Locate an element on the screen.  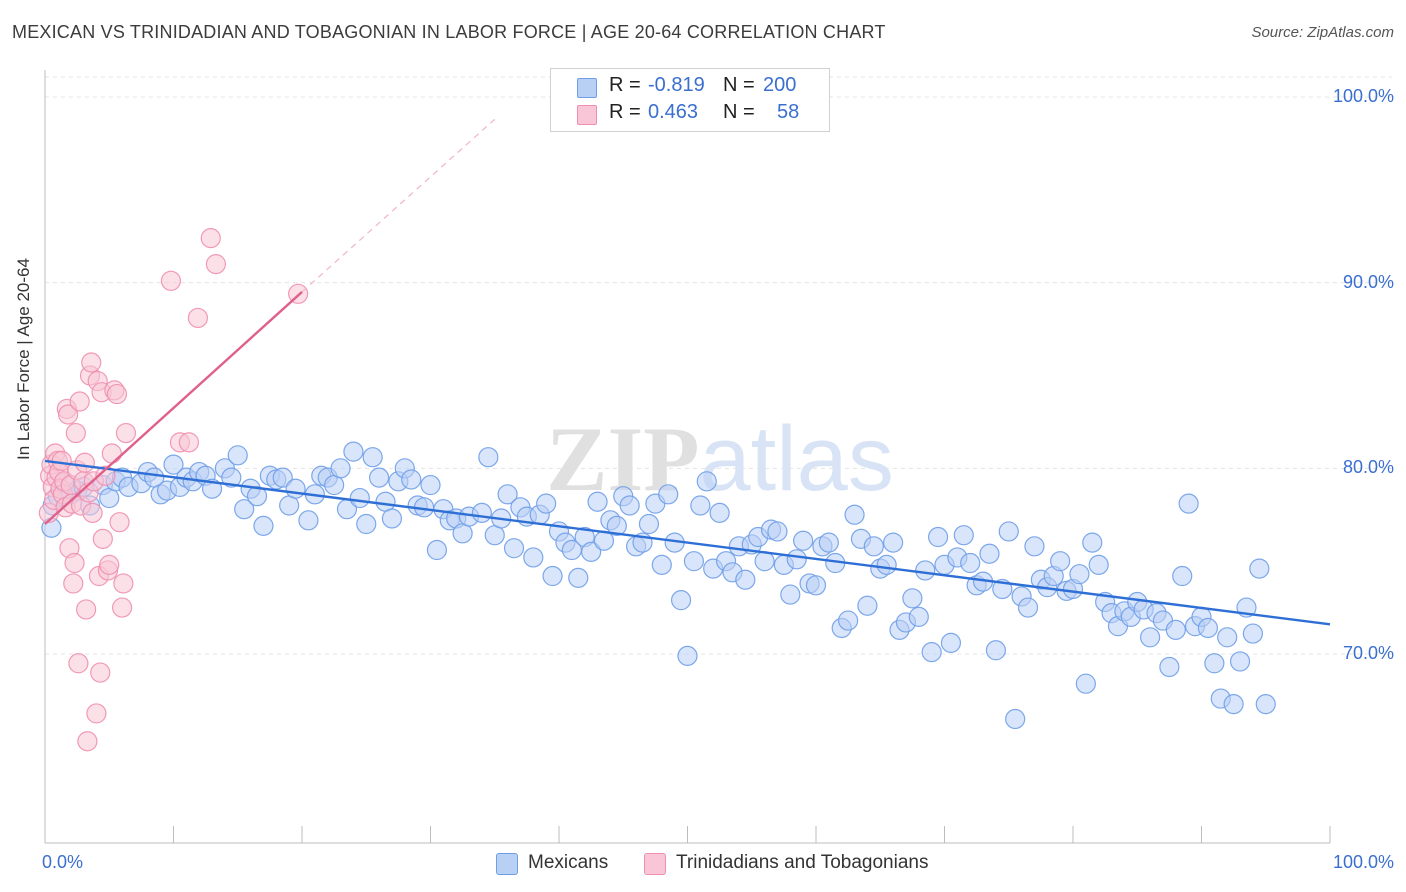
legend-row-mexicans: R = -0.819 N = 200 is located at coordinates (690, 87).